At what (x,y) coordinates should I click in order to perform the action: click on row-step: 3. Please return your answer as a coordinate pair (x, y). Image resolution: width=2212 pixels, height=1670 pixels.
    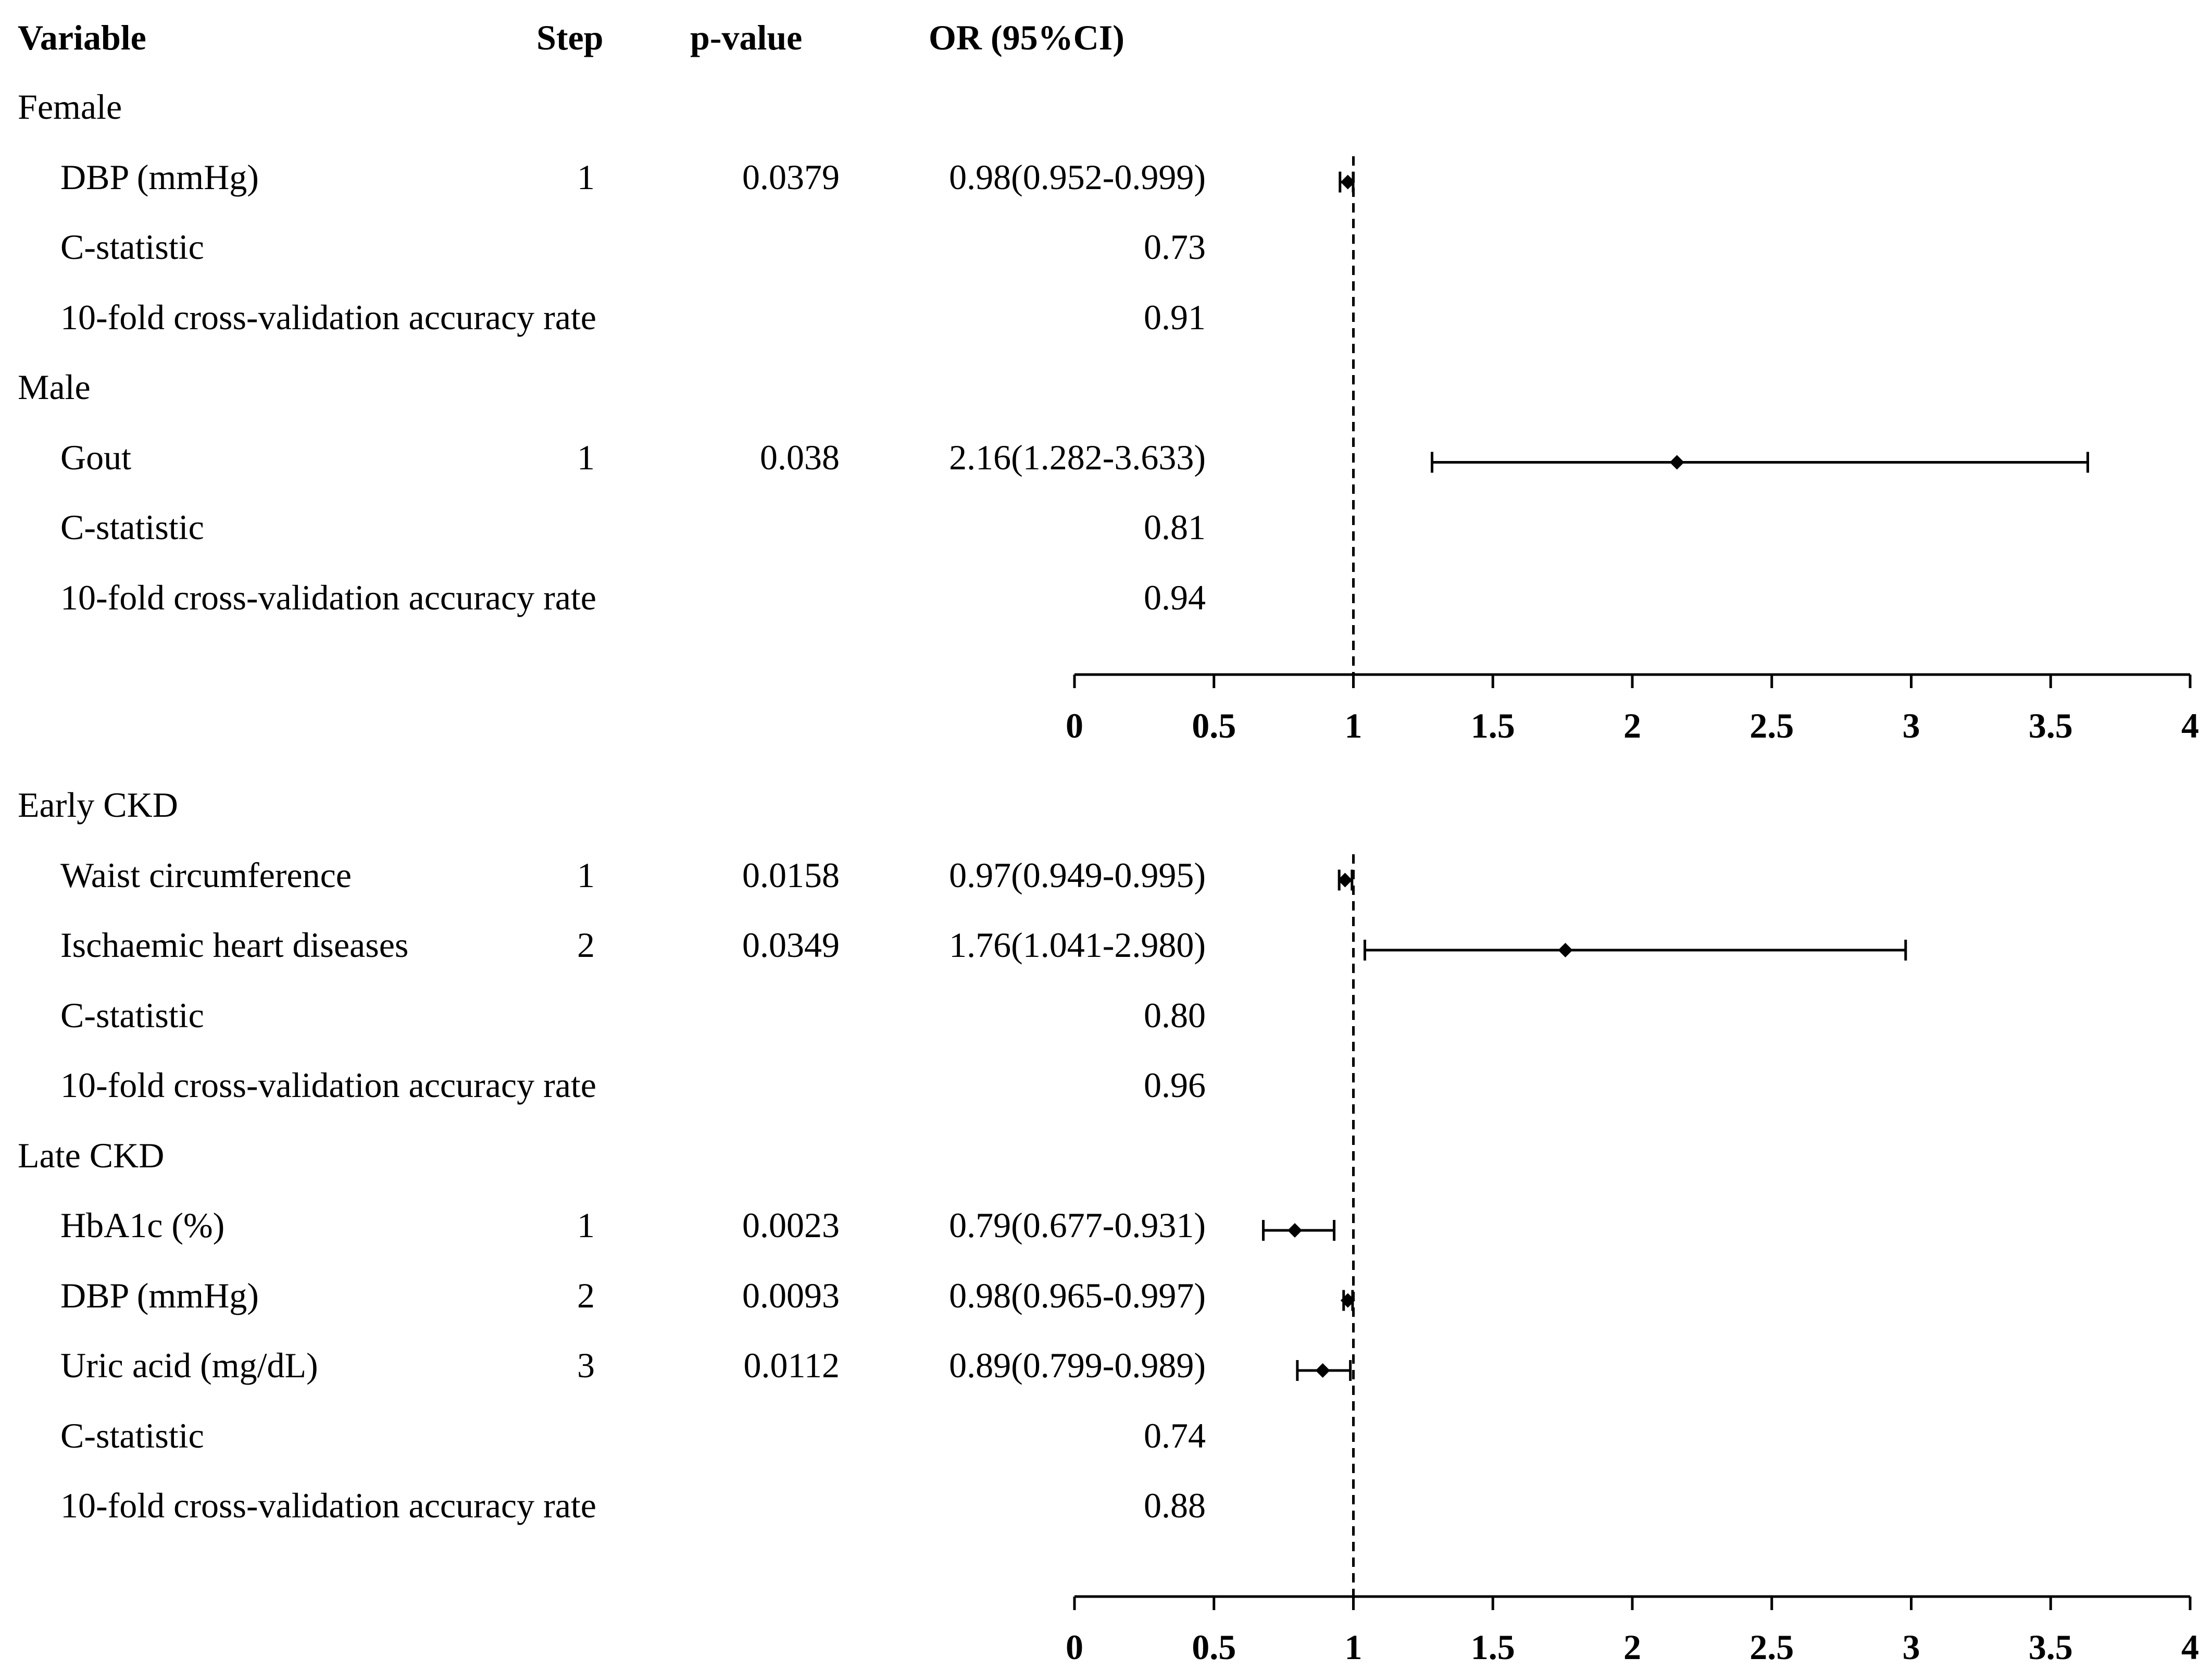
    Looking at the image, I should click on (586, 1365).